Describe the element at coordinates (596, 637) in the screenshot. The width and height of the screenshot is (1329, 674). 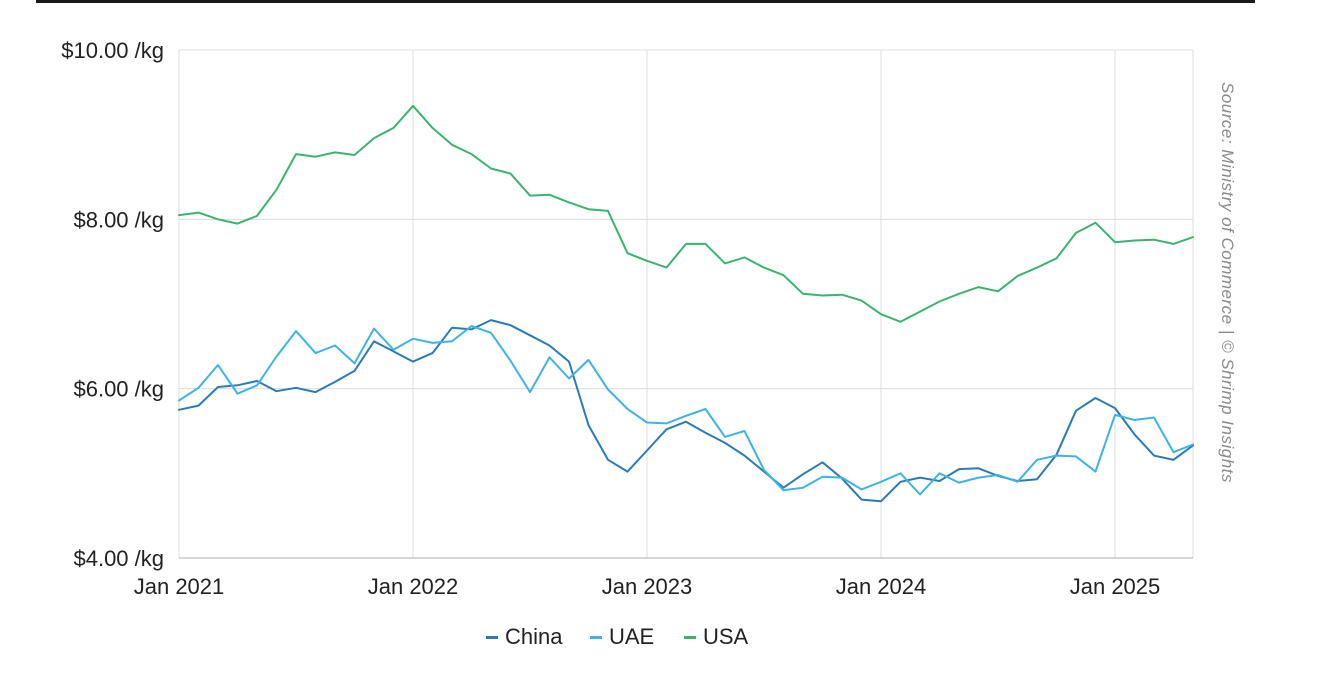
I see `legend-swatch-uae` at that location.